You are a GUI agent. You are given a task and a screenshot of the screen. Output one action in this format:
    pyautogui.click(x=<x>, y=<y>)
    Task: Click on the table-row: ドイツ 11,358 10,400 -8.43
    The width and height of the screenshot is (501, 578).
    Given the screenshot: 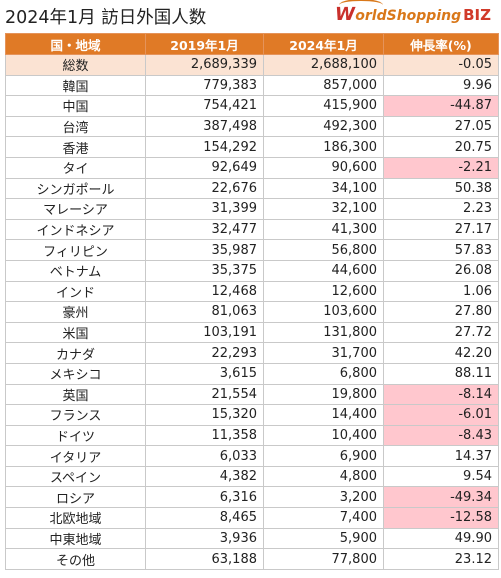 What is the action you would take?
    pyautogui.click(x=252, y=435)
    